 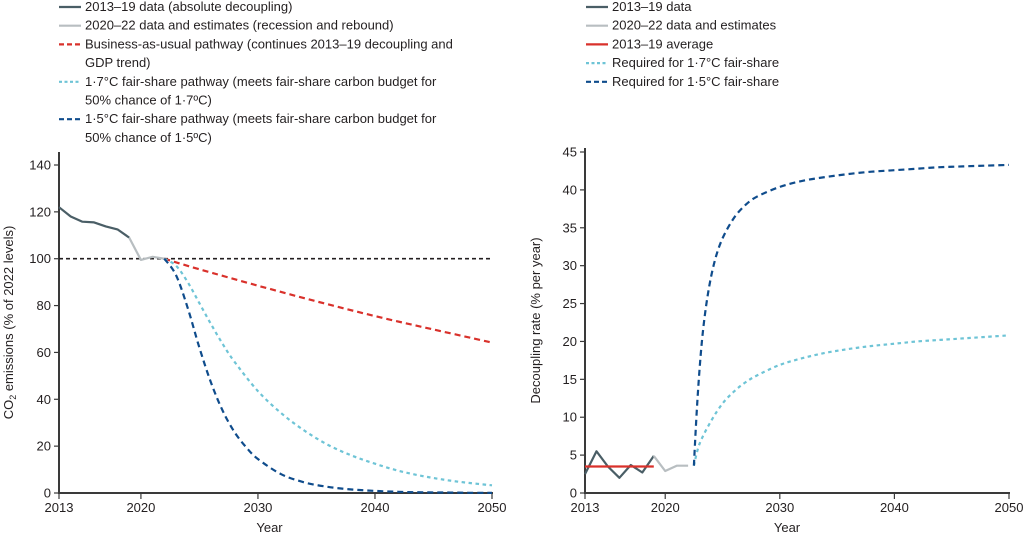 I want to click on y-tick-label: 30, so click(x=570, y=265).